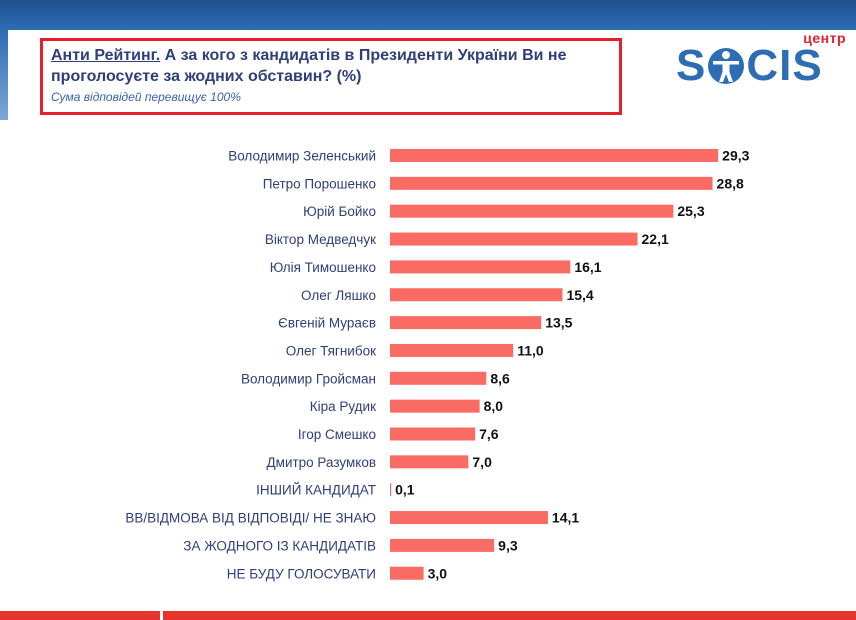  What do you see at coordinates (327, 323) in the screenshot?
I see `category-label: Євгеній Мураєв` at bounding box center [327, 323].